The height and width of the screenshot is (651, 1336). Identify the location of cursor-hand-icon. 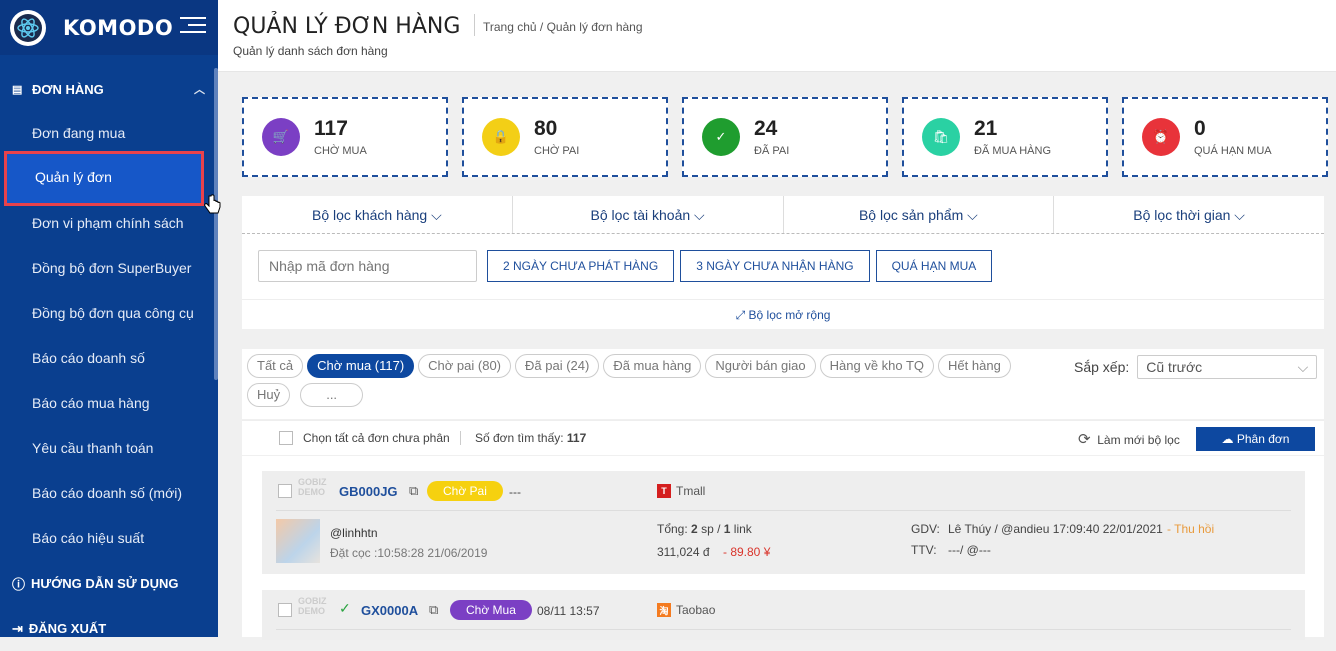
(212, 204).